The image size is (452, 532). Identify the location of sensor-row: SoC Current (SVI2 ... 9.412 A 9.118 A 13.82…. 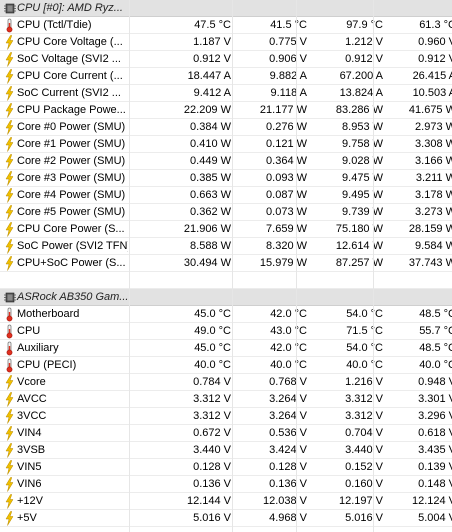
(226, 93).